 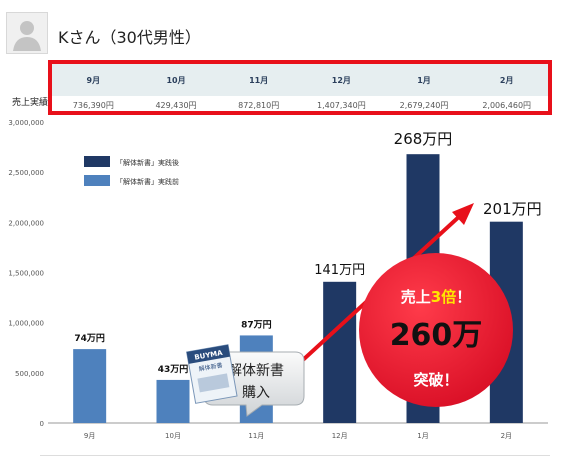 I want to click on sales-growth-badge, so click(x=436, y=330).